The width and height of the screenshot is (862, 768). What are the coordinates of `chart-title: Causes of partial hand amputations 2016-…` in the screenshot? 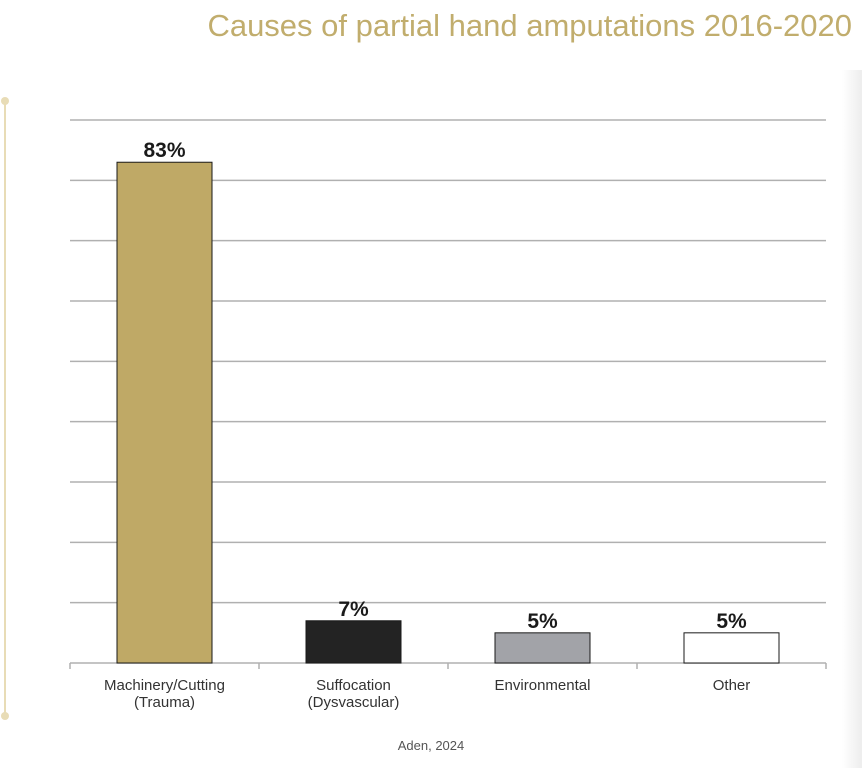 It's located at (529, 25).